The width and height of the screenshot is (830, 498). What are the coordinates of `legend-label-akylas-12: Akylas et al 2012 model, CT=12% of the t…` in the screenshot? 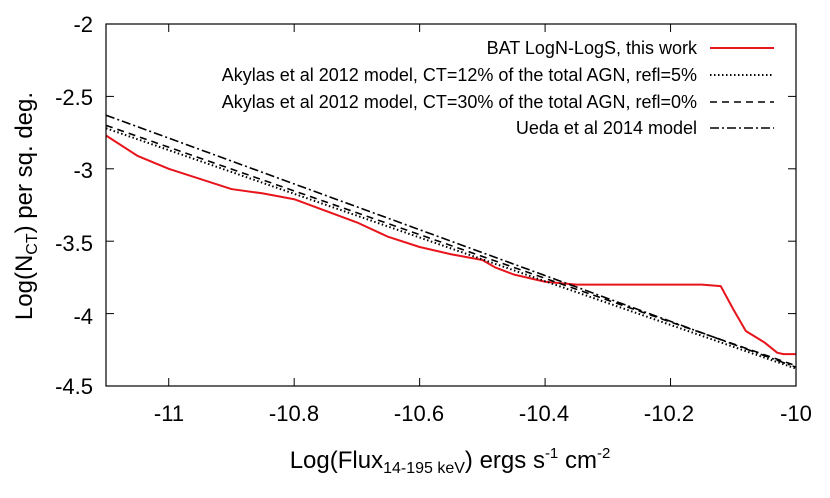 It's located at (459, 75).